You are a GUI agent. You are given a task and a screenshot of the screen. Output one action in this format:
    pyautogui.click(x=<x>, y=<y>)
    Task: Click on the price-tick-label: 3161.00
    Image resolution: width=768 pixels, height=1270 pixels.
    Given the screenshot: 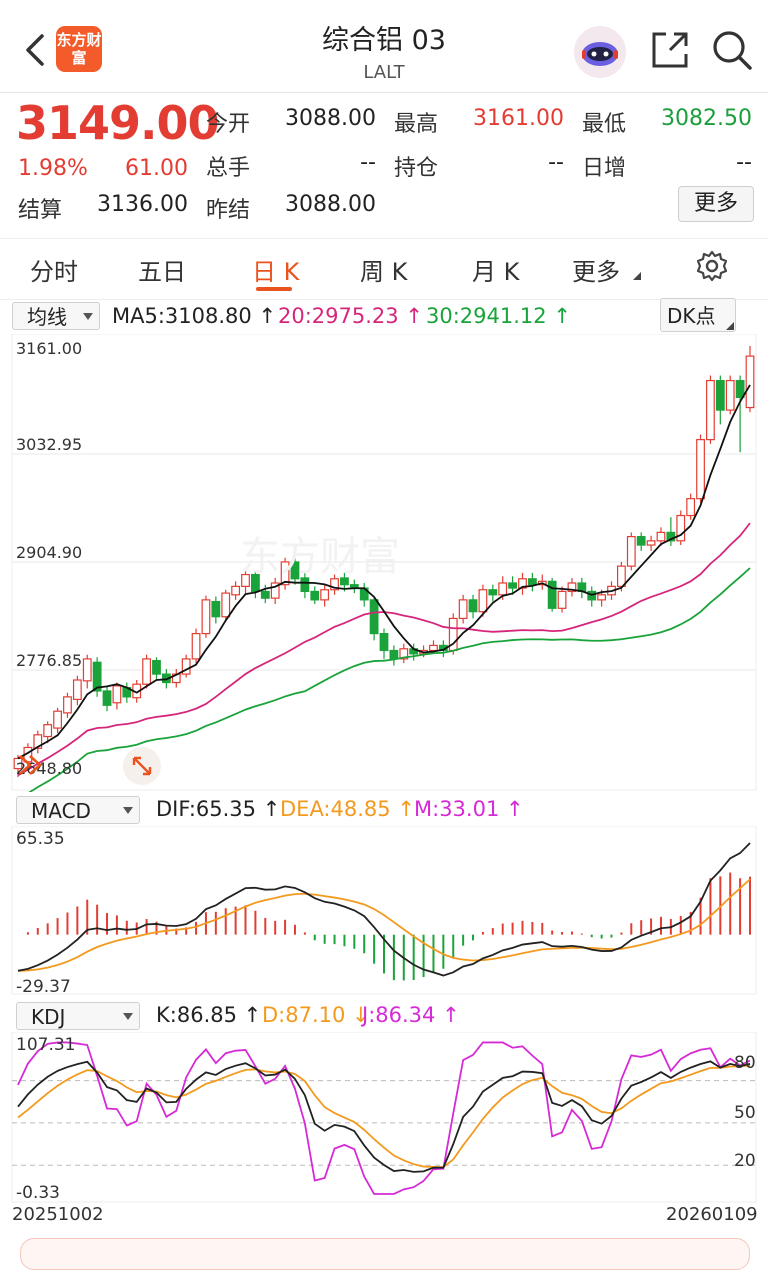 What is the action you would take?
    pyautogui.click(x=49, y=348)
    